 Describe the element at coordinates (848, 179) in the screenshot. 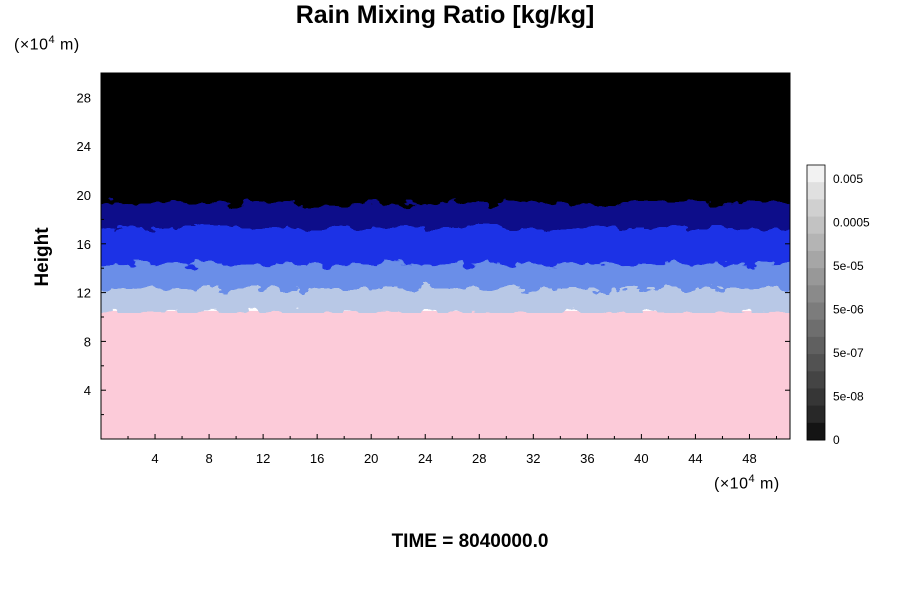

I see `colorbar-label: 0.005` at that location.